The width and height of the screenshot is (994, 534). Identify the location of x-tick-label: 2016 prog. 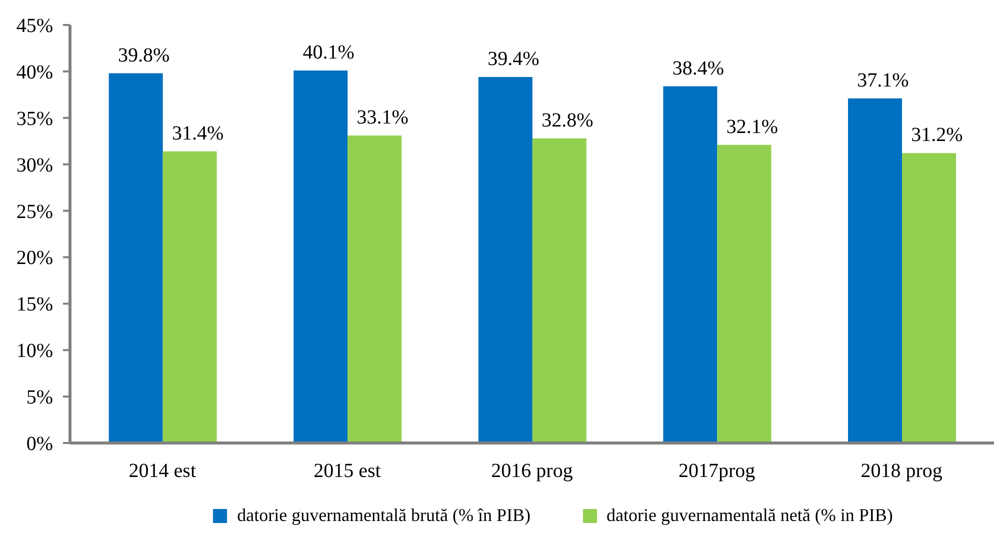
(532, 471).